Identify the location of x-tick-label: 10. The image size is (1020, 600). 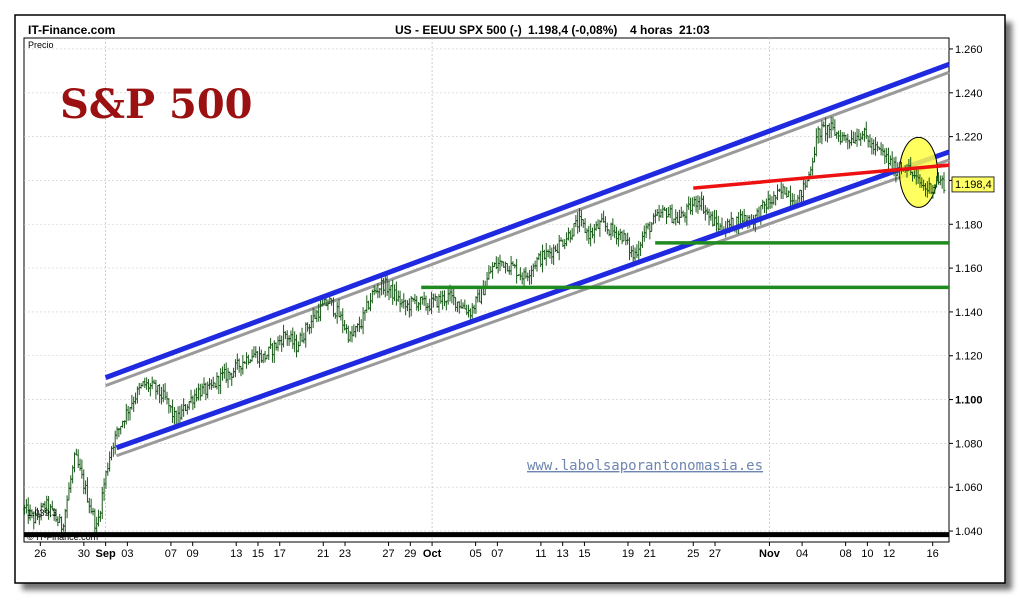
(867, 554).